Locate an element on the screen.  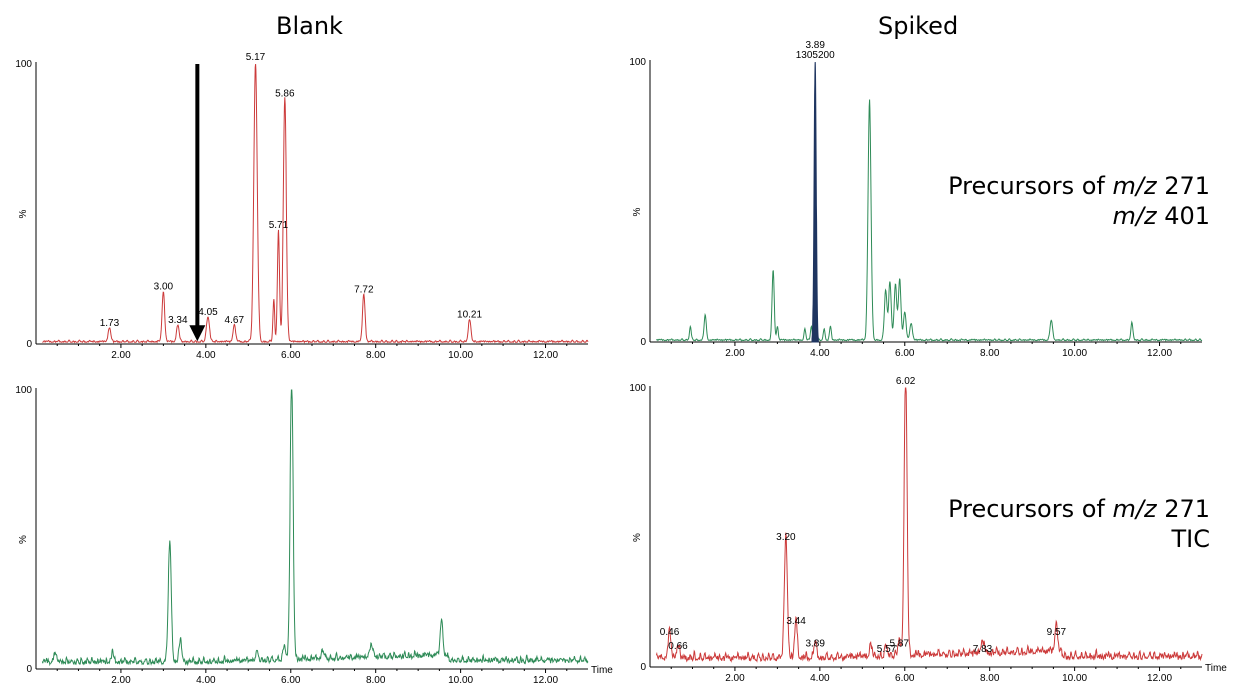
blank-401-peak-label: 5.17 is located at coordinates (256, 57).